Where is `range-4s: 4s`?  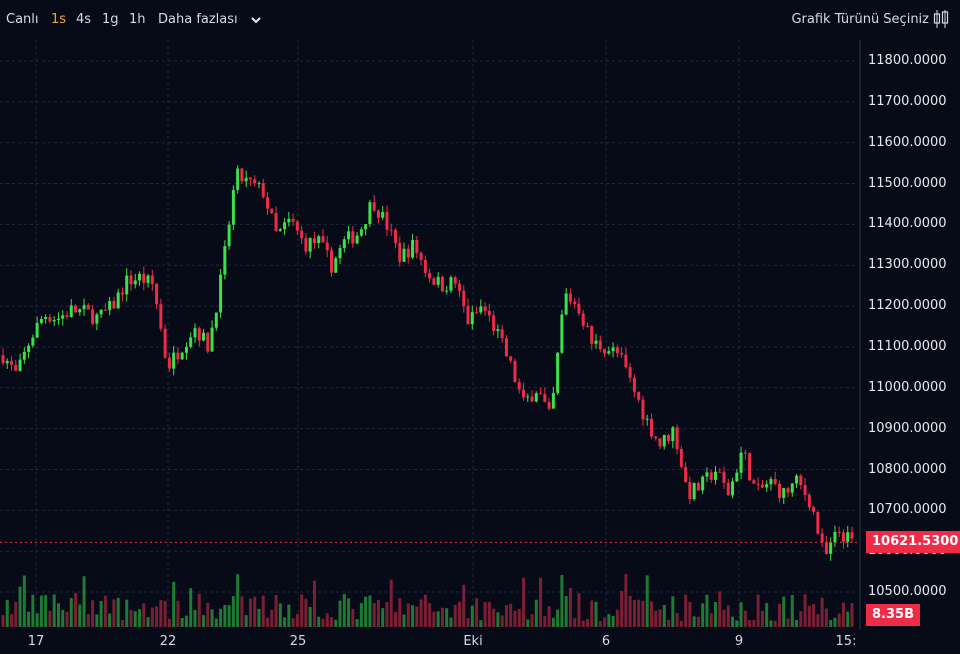 range-4s: 4s is located at coordinates (84, 19).